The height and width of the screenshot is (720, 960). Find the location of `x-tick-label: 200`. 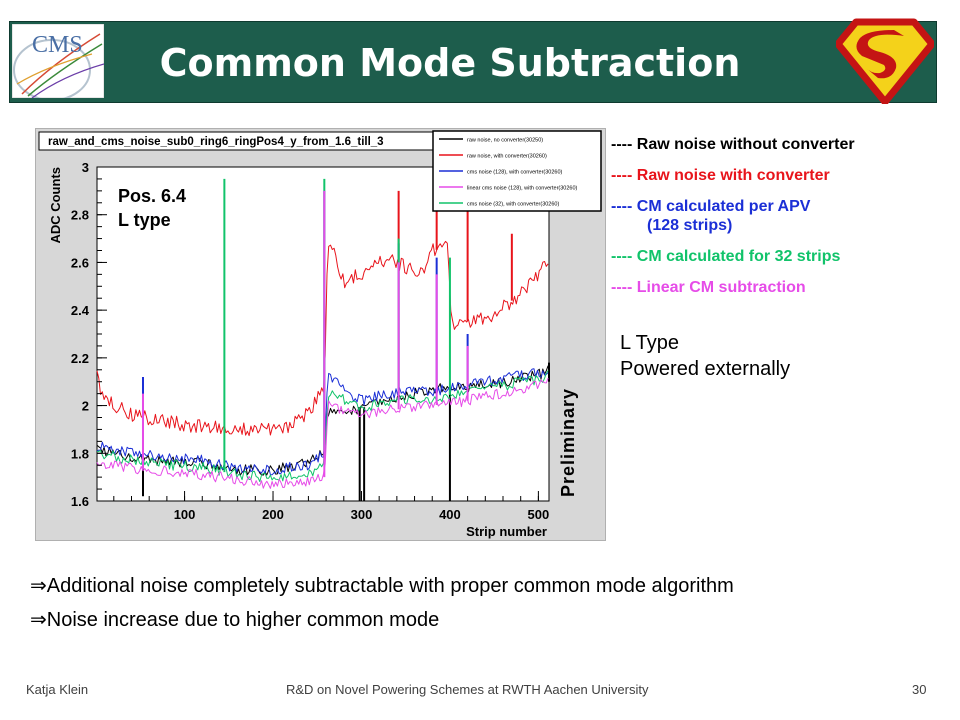

x-tick-label: 200 is located at coordinates (273, 514).